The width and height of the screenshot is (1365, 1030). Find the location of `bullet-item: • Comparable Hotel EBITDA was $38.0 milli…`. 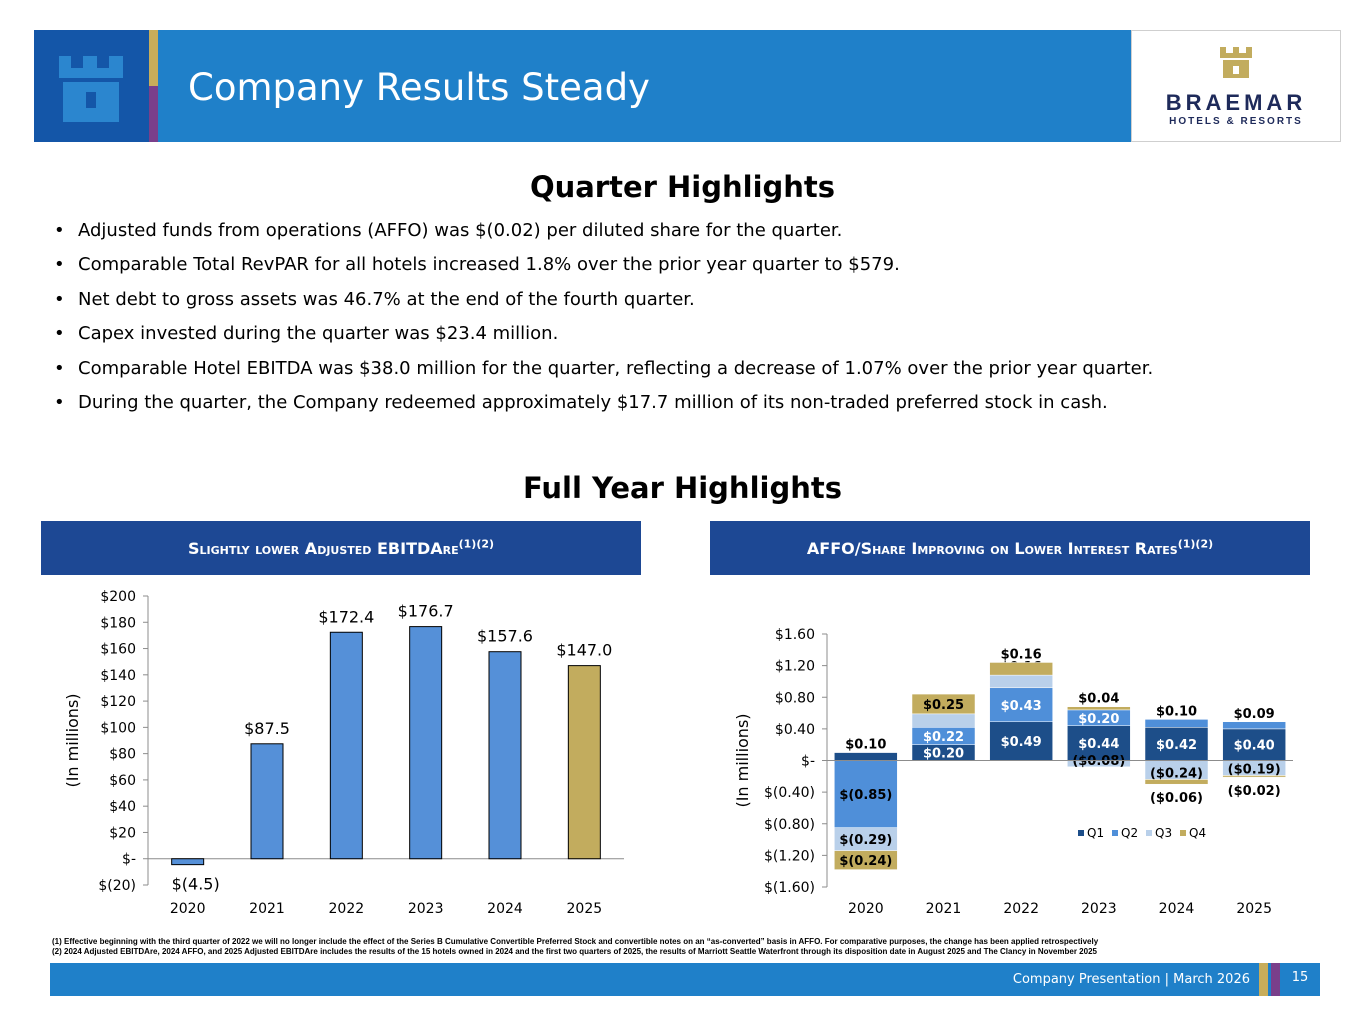

bullet-item: • Comparable Hotel EBITDA was $38.0 milli… is located at coordinates (600, 369).